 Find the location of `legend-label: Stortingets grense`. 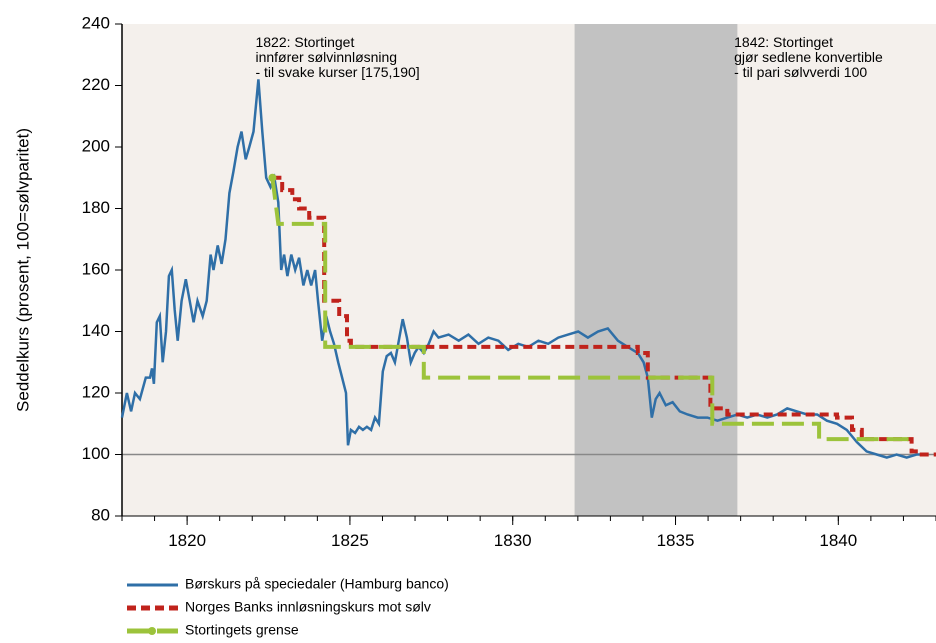

legend-label: Stortingets grense is located at coordinates (242, 630).